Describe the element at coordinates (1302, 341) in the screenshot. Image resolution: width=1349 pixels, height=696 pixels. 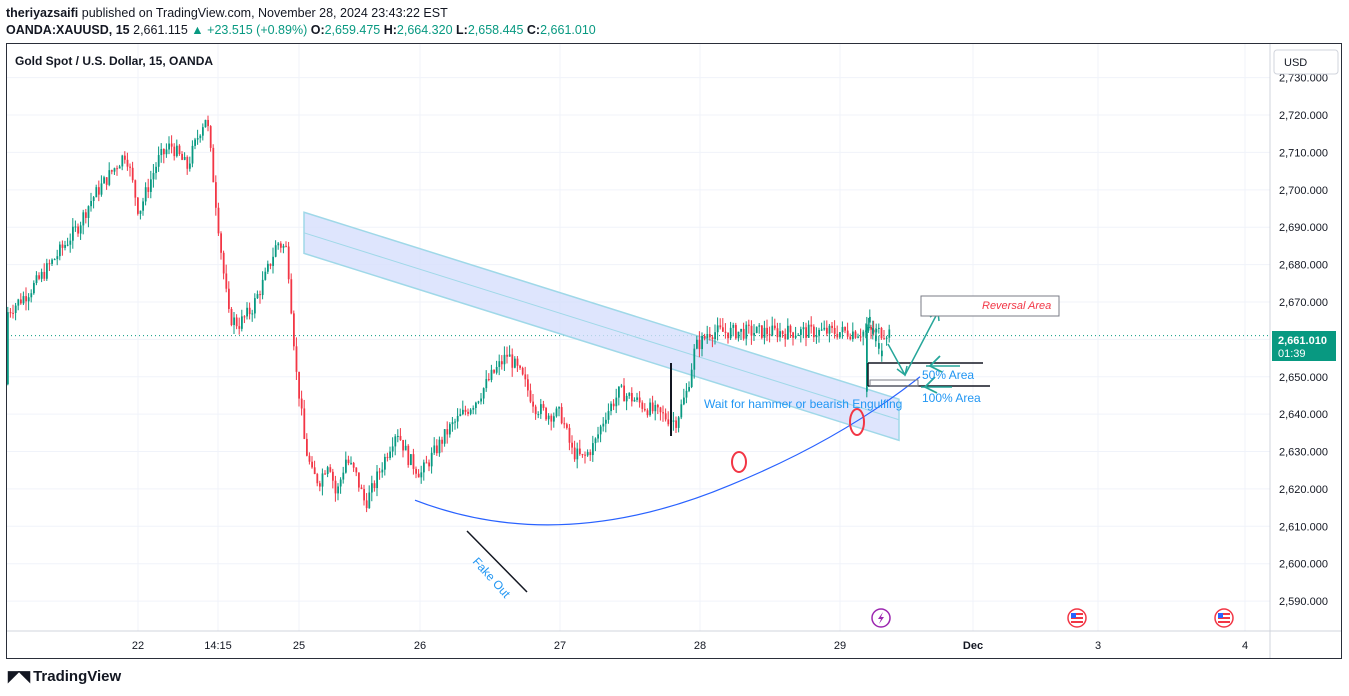
I see `price-badge-value: 2,661.010` at that location.